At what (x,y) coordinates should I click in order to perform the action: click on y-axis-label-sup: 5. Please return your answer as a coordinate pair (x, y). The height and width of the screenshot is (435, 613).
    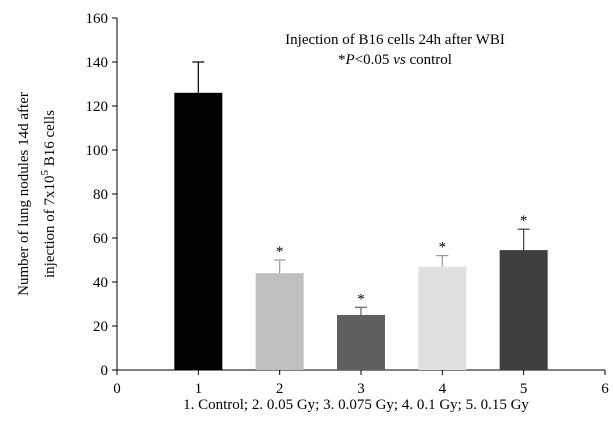
    Looking at the image, I should click on (45, 173).